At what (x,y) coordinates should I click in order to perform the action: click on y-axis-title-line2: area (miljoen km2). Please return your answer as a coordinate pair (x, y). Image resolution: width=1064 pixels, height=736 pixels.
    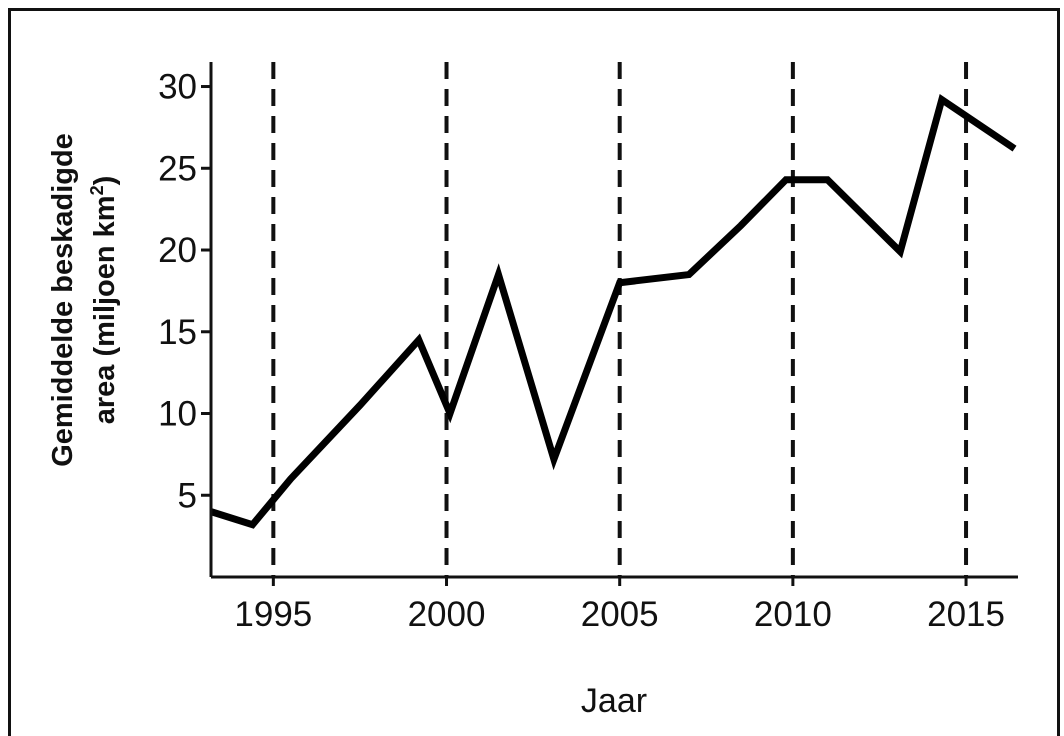
    Looking at the image, I should click on (104, 300).